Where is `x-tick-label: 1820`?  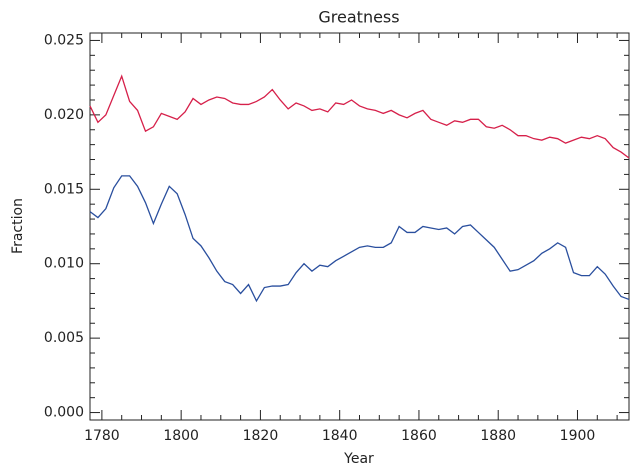
x-tick-label: 1820 is located at coordinates (261, 436).